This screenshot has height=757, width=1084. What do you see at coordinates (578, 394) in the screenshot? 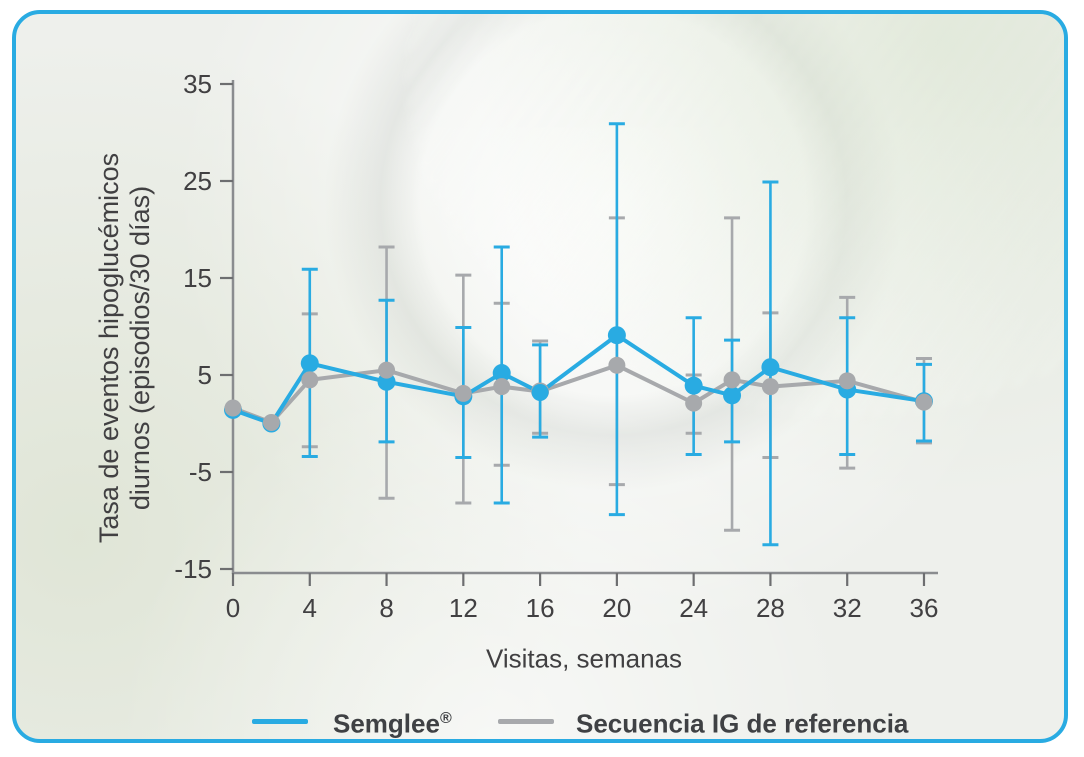
I see `series-line` at bounding box center [578, 394].